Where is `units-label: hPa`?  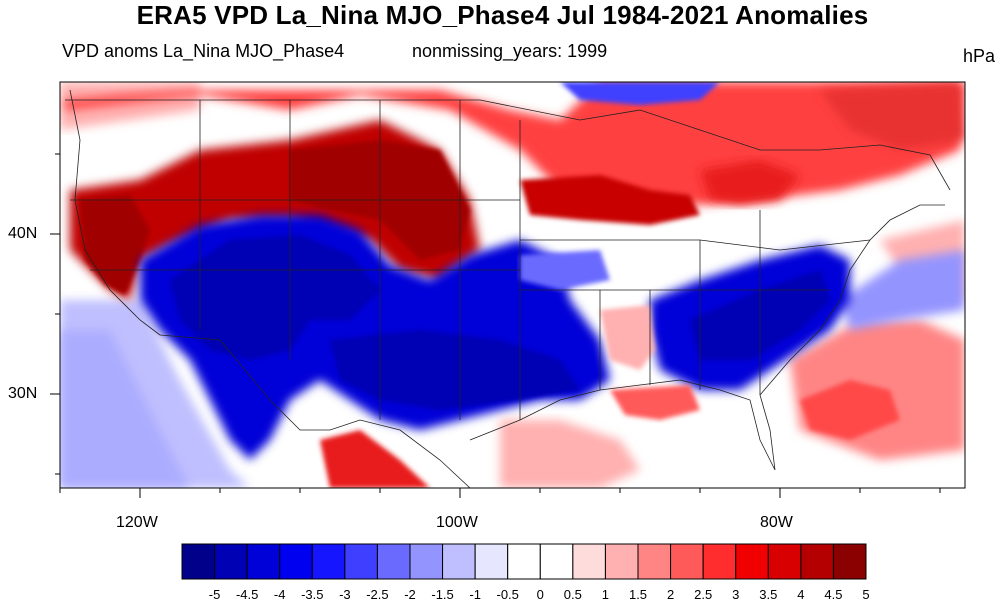
units-label: hPa is located at coordinates (978, 56).